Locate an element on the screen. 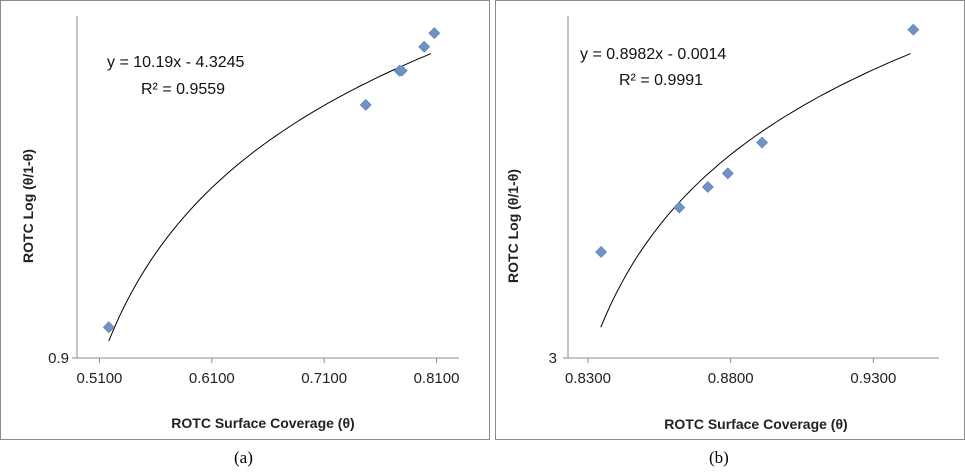 This screenshot has width=965, height=475. trendline-equation: y = 0.8982x - 0.0014 is located at coordinates (653, 54).